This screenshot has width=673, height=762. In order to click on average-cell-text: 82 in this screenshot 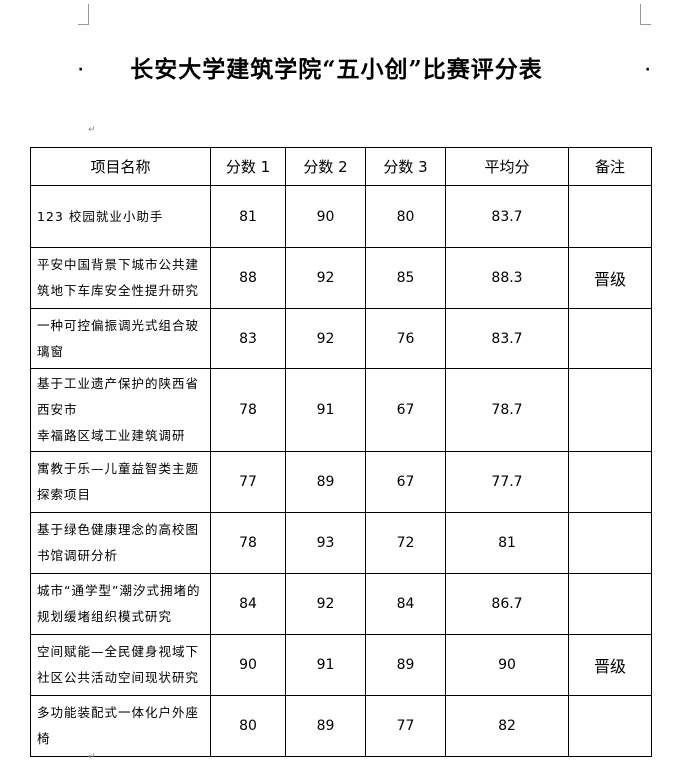, I will do `click(507, 726)`.